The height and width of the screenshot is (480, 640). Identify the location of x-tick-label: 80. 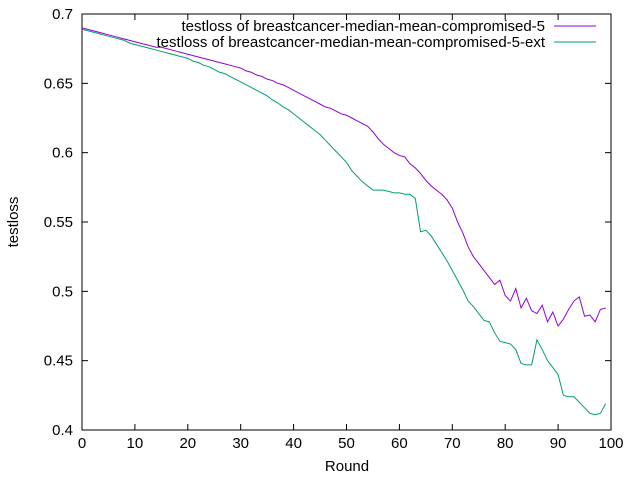
(505, 443).